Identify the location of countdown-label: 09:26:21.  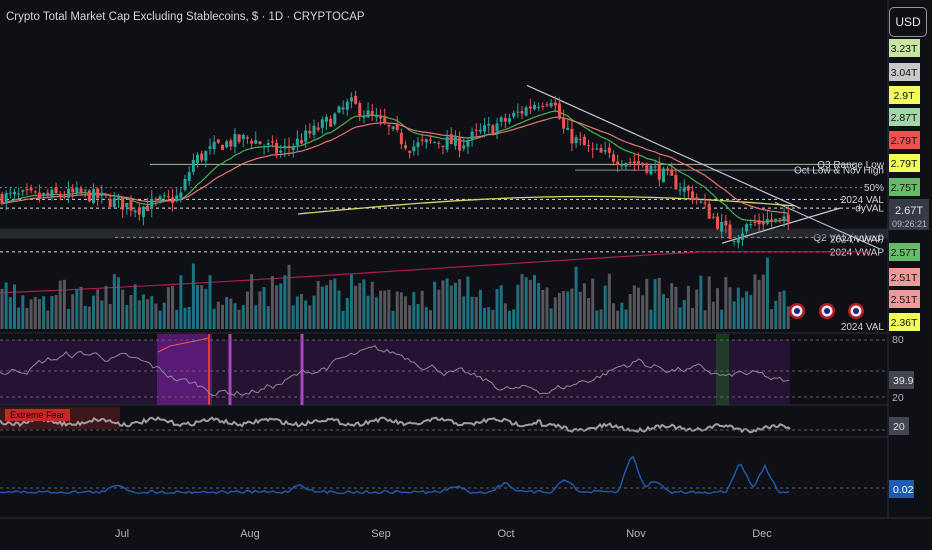
(909, 224).